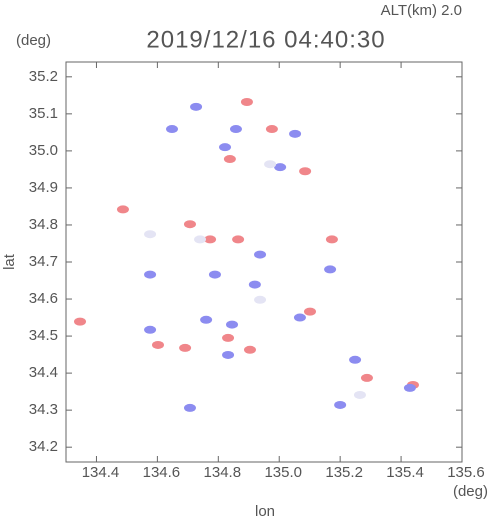  What do you see at coordinates (43, 372) in the screenshot?
I see `y-tick-label: 34.4` at bounding box center [43, 372].